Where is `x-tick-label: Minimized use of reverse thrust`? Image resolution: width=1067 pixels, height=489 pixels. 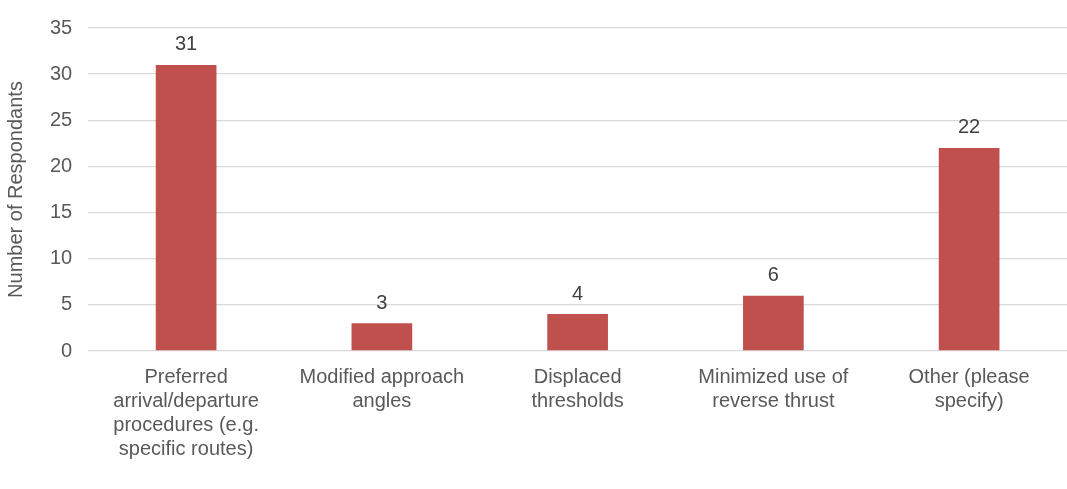 x-tick-label: Minimized use of reverse thrust is located at coordinates (773, 387).